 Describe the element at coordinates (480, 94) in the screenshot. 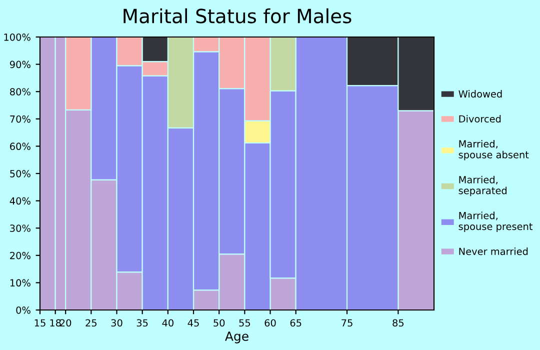

I see `legend-label: Widowed` at that location.